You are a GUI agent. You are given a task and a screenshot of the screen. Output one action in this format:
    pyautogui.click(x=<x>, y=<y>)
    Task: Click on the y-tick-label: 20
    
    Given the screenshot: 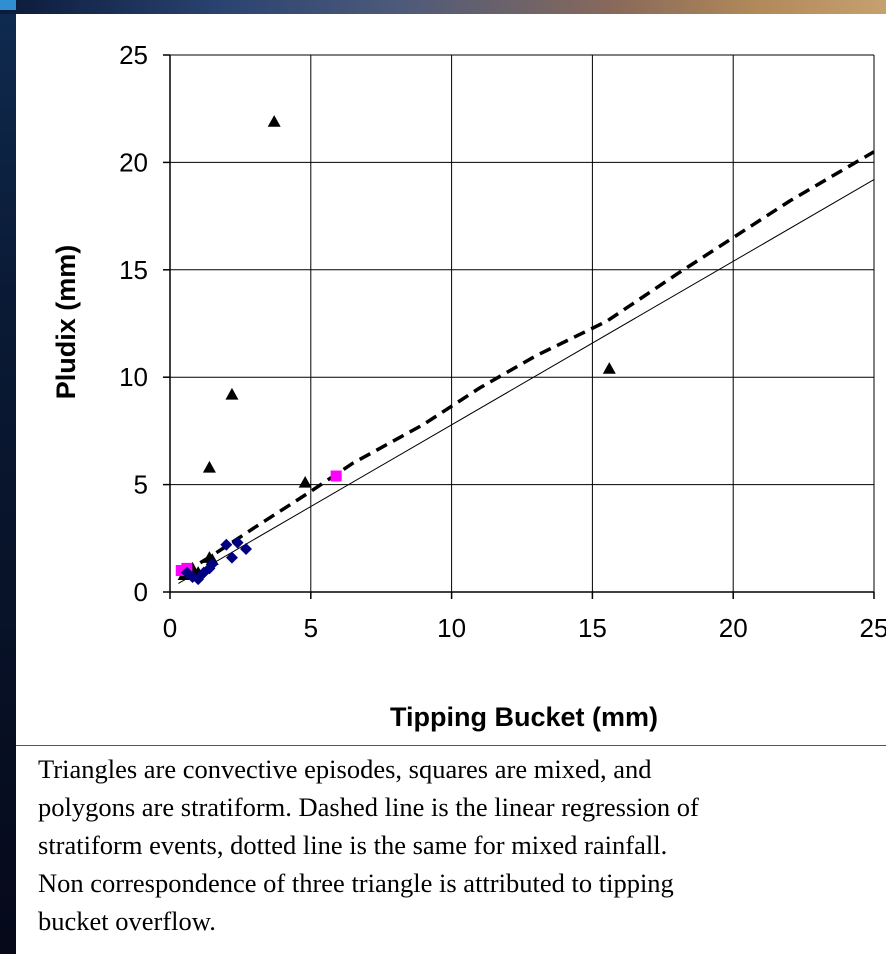 What is the action you would take?
    pyautogui.click(x=133, y=162)
    